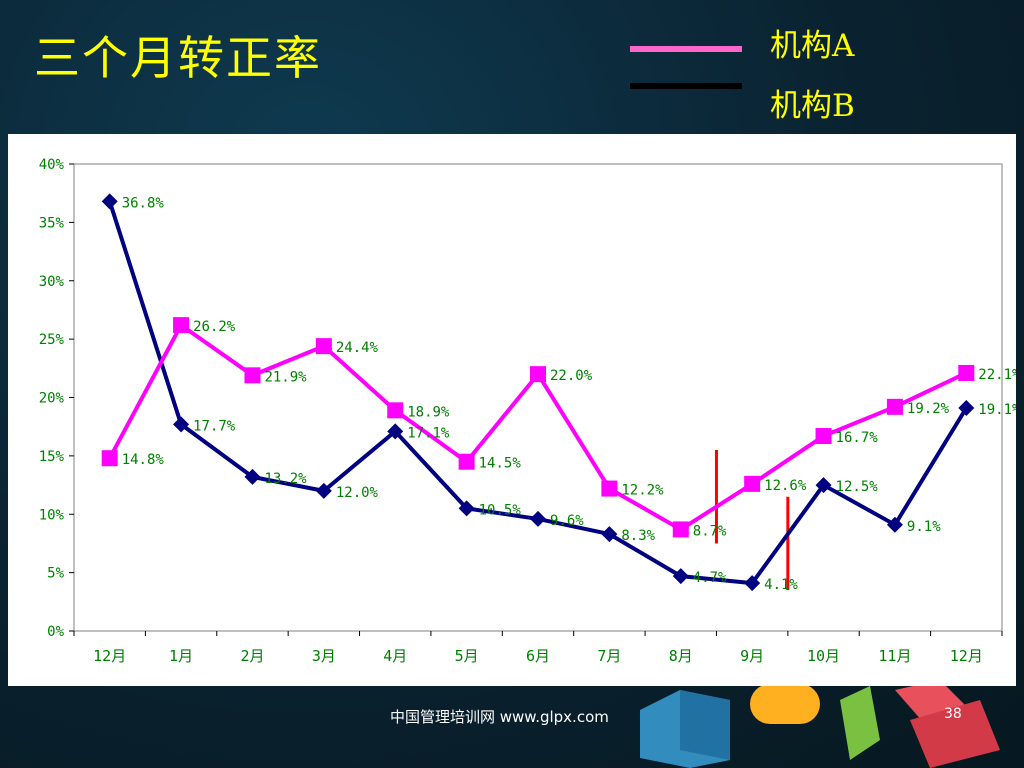 Image resolution: width=1024 pixels, height=768 pixels. Describe the element at coordinates (894, 656) in the screenshot. I see `x-tick-label: 11月` at that location.